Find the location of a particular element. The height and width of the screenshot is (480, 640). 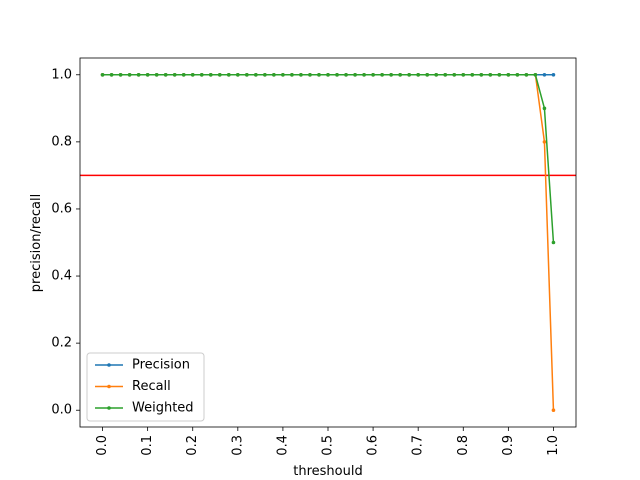

x-tick-label: 0.5 is located at coordinates (328, 445).